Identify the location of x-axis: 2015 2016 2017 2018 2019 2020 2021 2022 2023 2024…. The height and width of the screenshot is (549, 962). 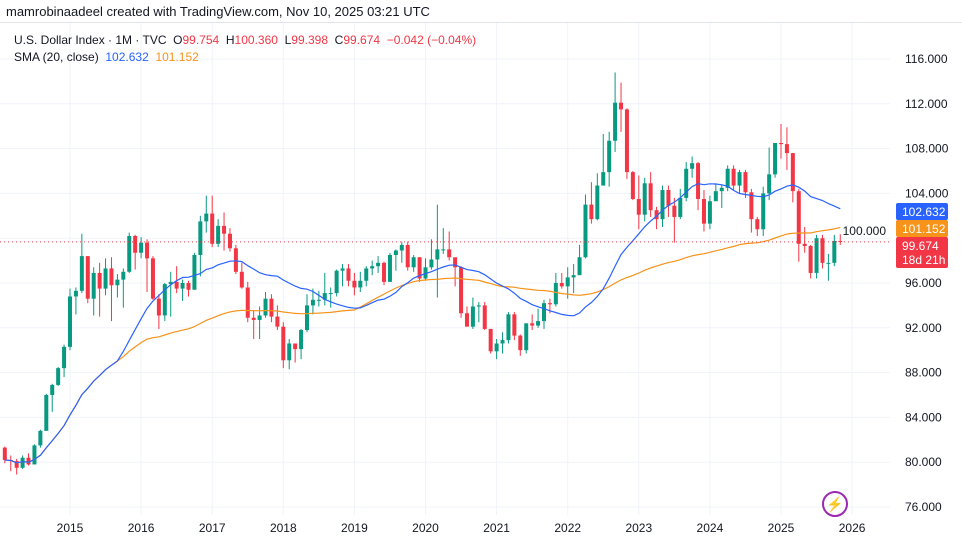
(461, 528).